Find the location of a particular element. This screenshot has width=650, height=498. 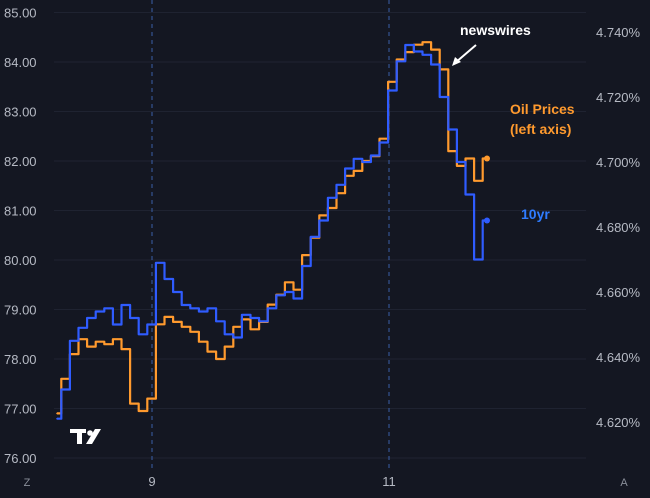

left-tick-label: 78.00 is located at coordinates (20, 359).